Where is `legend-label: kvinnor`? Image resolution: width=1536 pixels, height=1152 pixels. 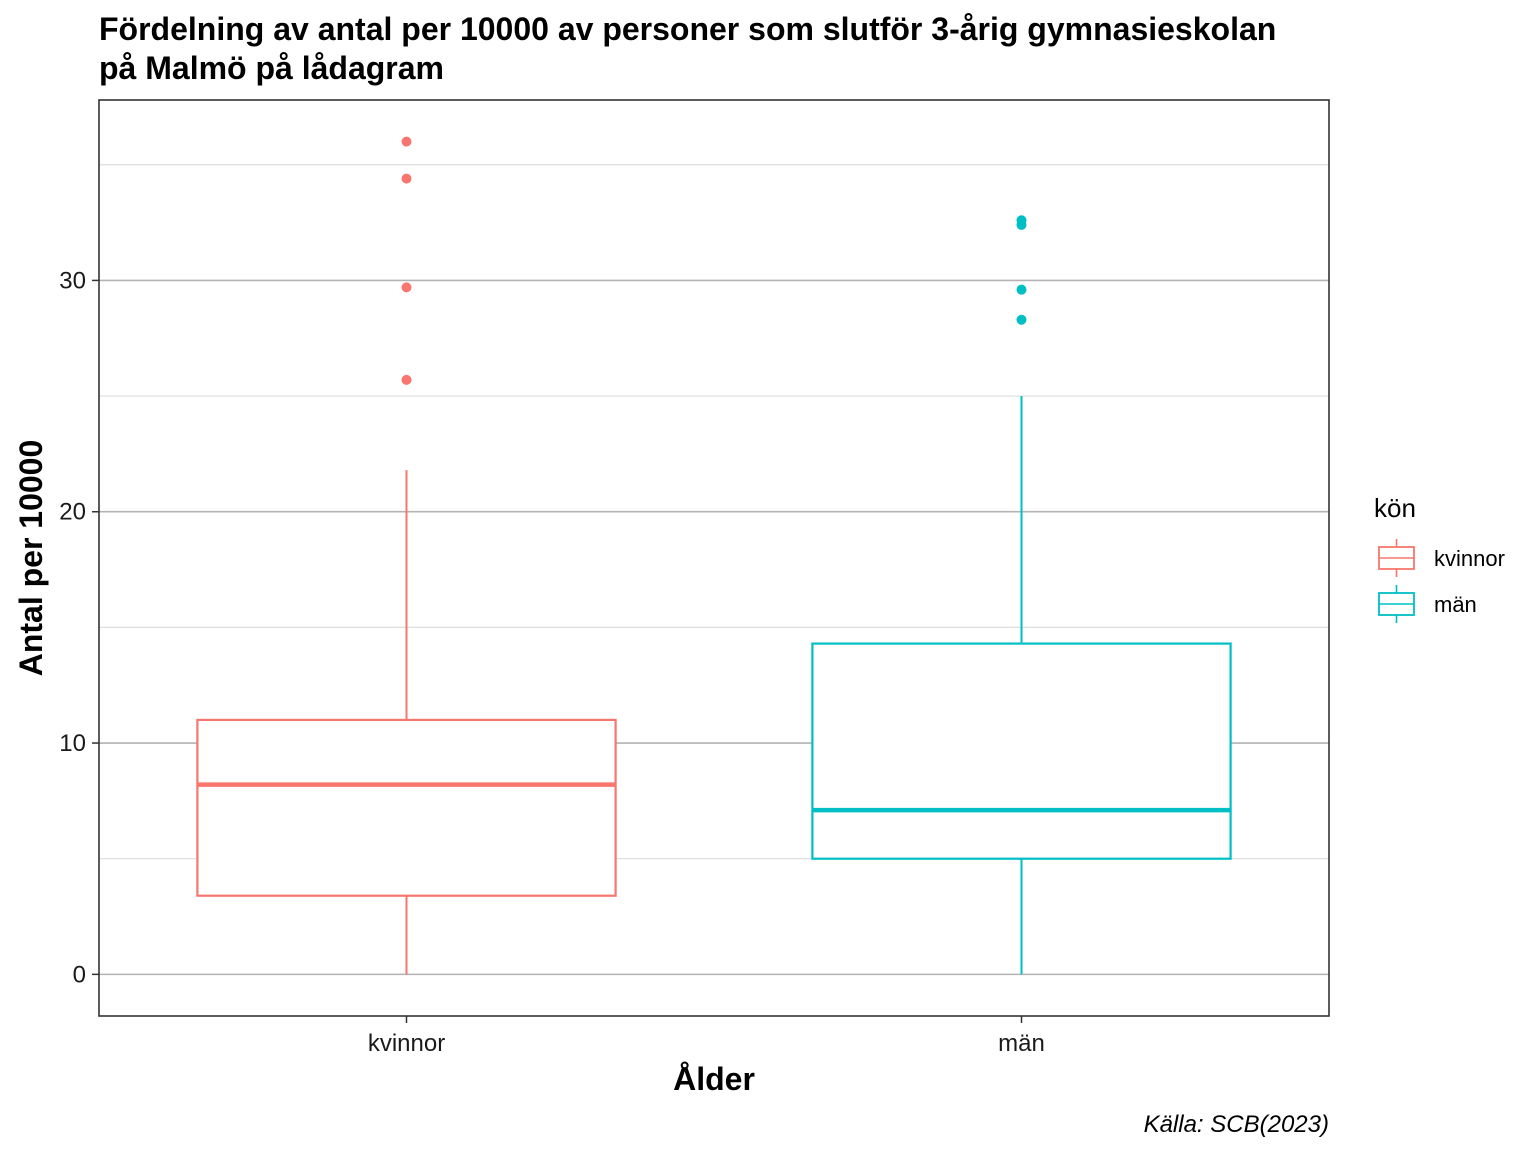
legend-label: kvinnor is located at coordinates (1469, 558).